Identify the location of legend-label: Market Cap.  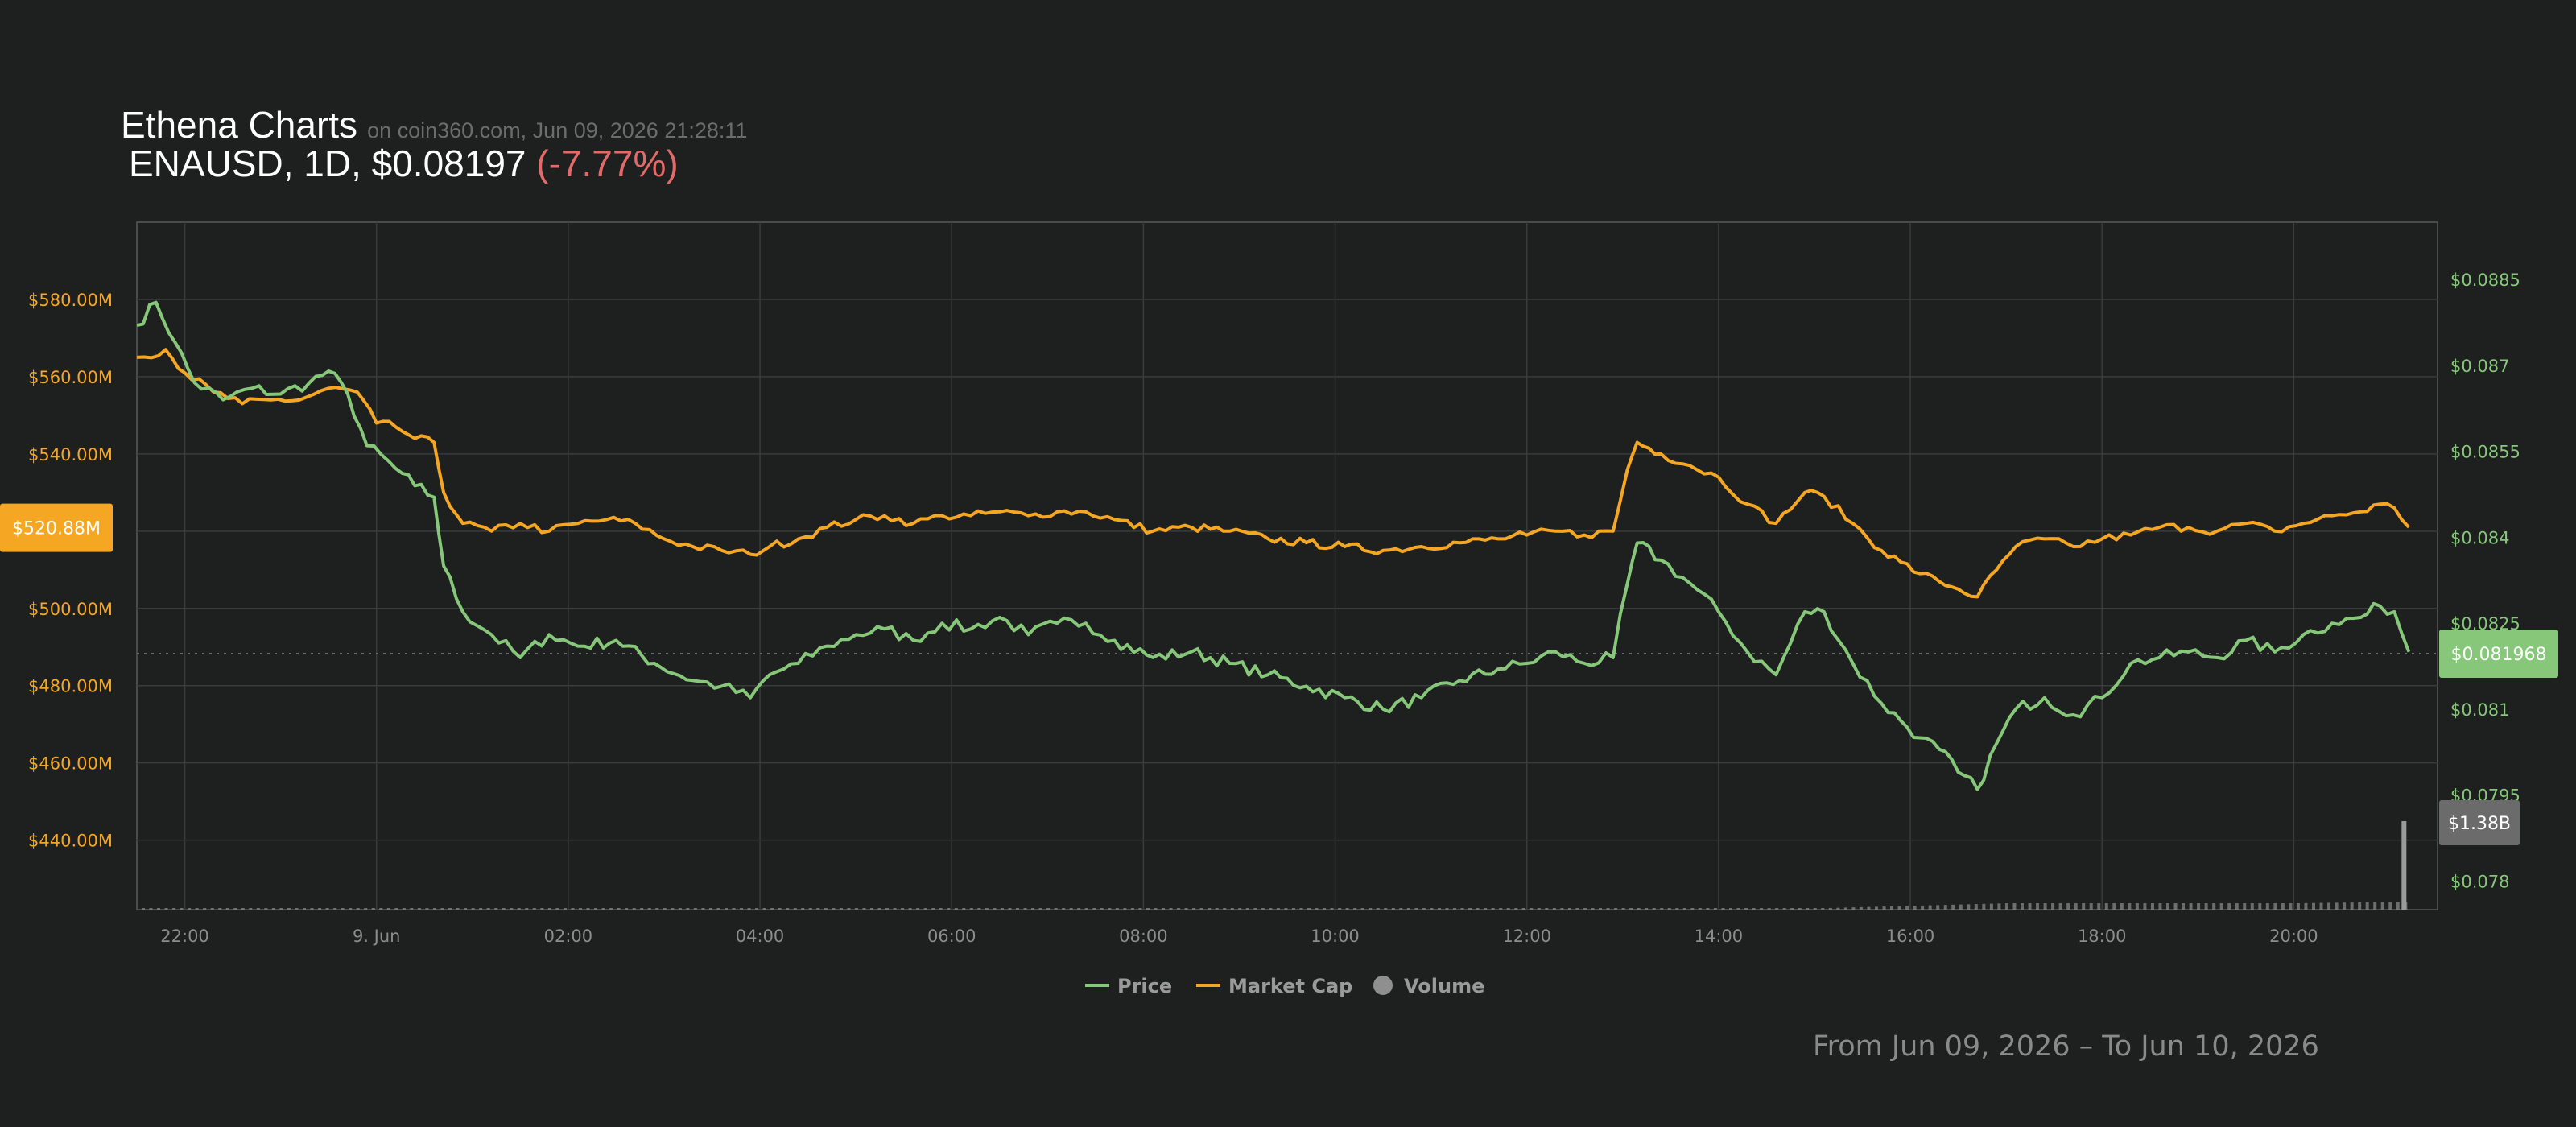
(1290, 986).